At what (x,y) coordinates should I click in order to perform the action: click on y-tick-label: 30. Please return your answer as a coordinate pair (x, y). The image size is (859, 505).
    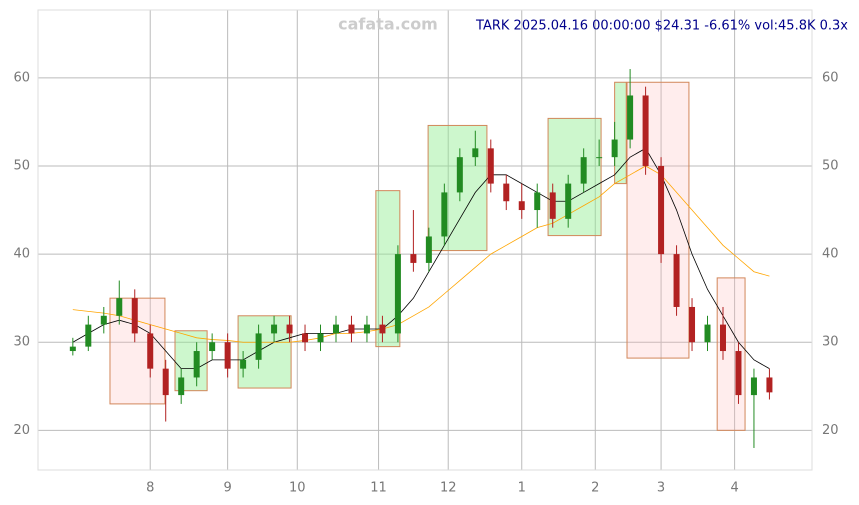
    Looking at the image, I should click on (21, 342).